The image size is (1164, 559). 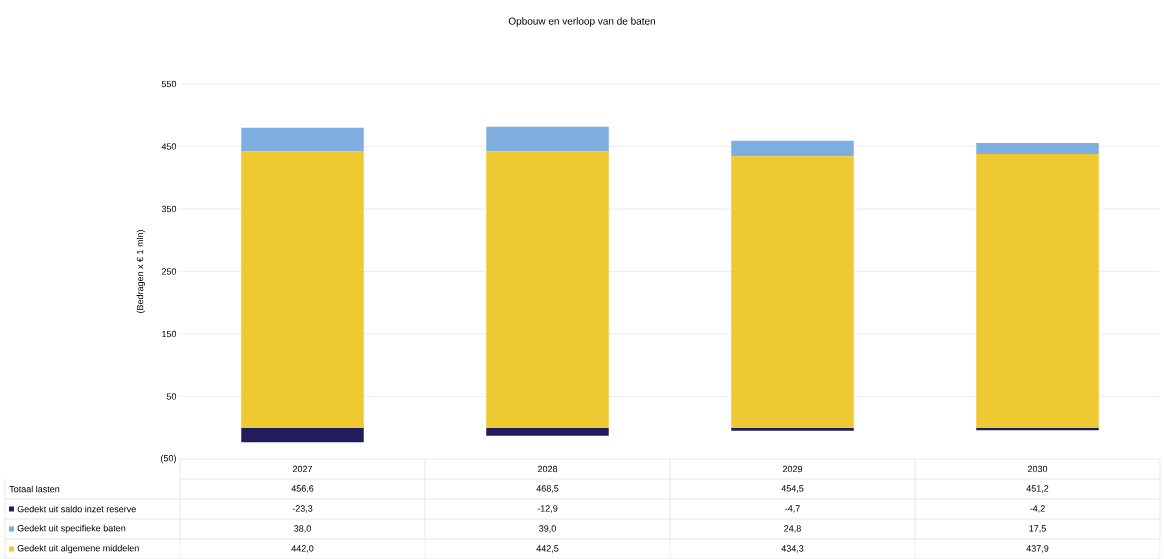 I want to click on y-tick-label: 150, so click(x=169, y=334).